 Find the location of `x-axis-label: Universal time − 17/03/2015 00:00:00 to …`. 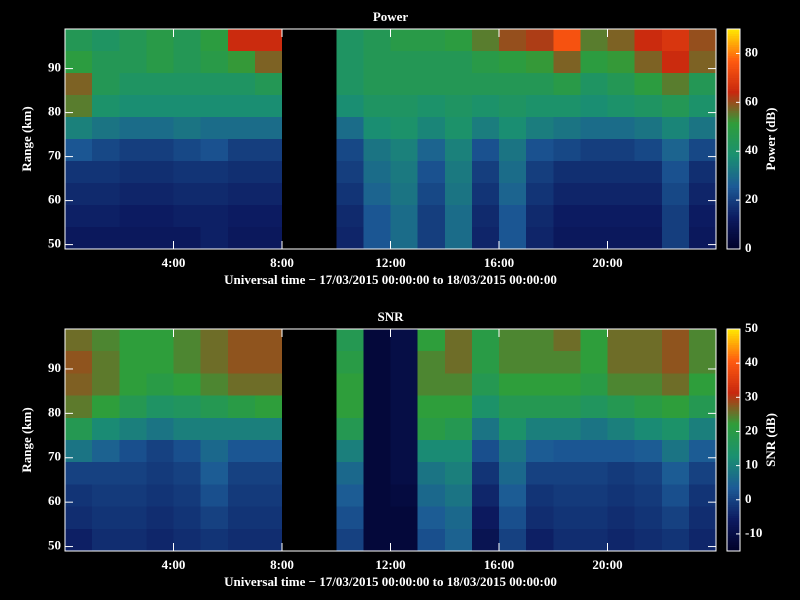

x-axis-label: Universal time − 17/03/2015 00:00:00 to … is located at coordinates (390, 581).